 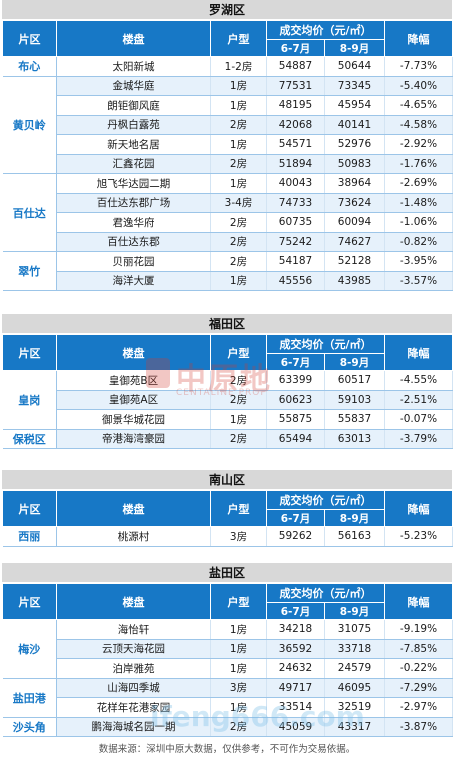 What do you see at coordinates (418, 629) in the screenshot?
I see `change-cell: -9.19%` at bounding box center [418, 629].